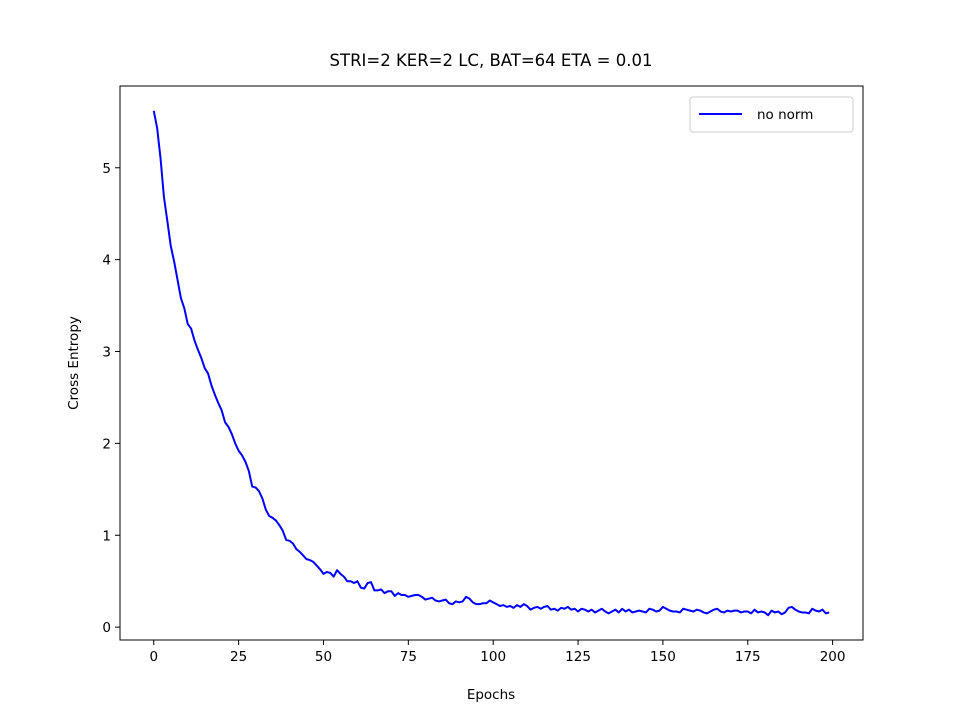  What do you see at coordinates (493, 657) in the screenshot?
I see `x-tick-label: 100` at bounding box center [493, 657].